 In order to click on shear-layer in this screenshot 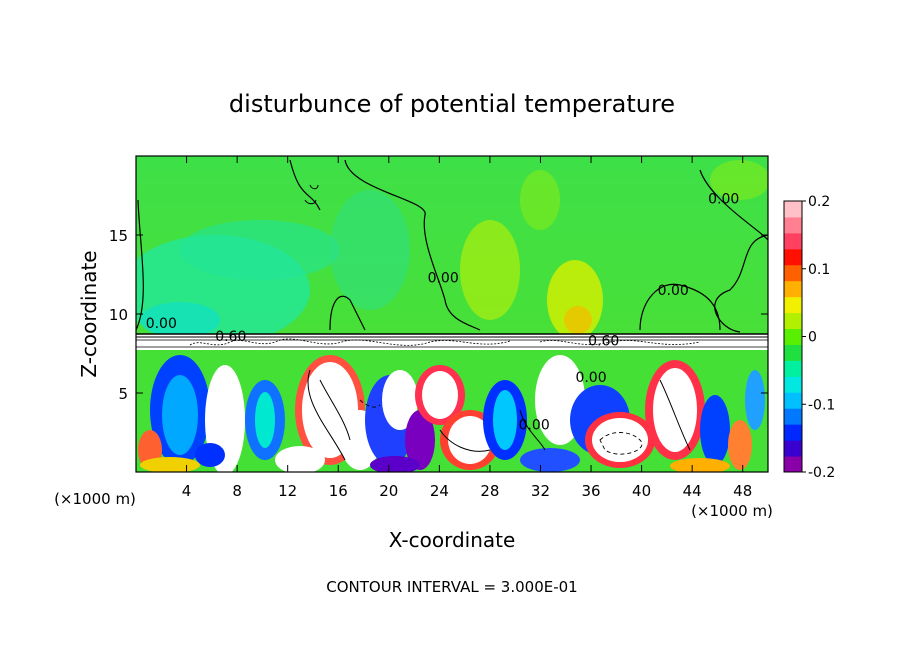, I will do `click(452, 342)`.